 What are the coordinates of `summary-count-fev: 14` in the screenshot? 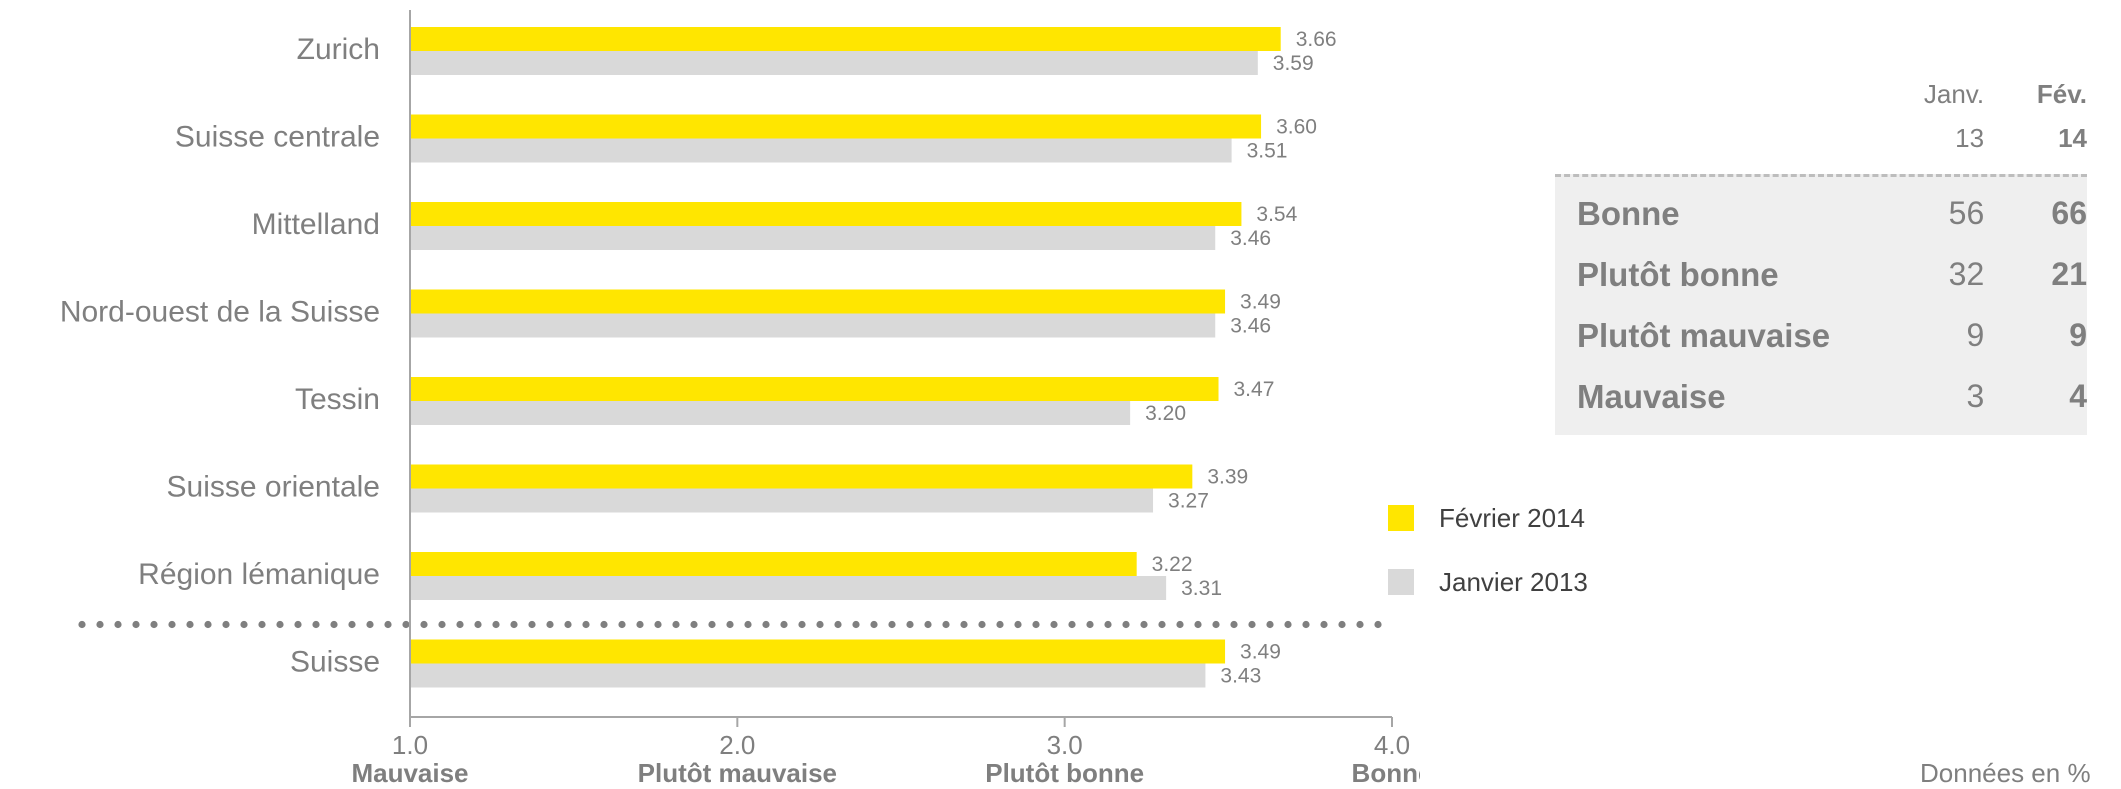 It's located at (2072, 137).